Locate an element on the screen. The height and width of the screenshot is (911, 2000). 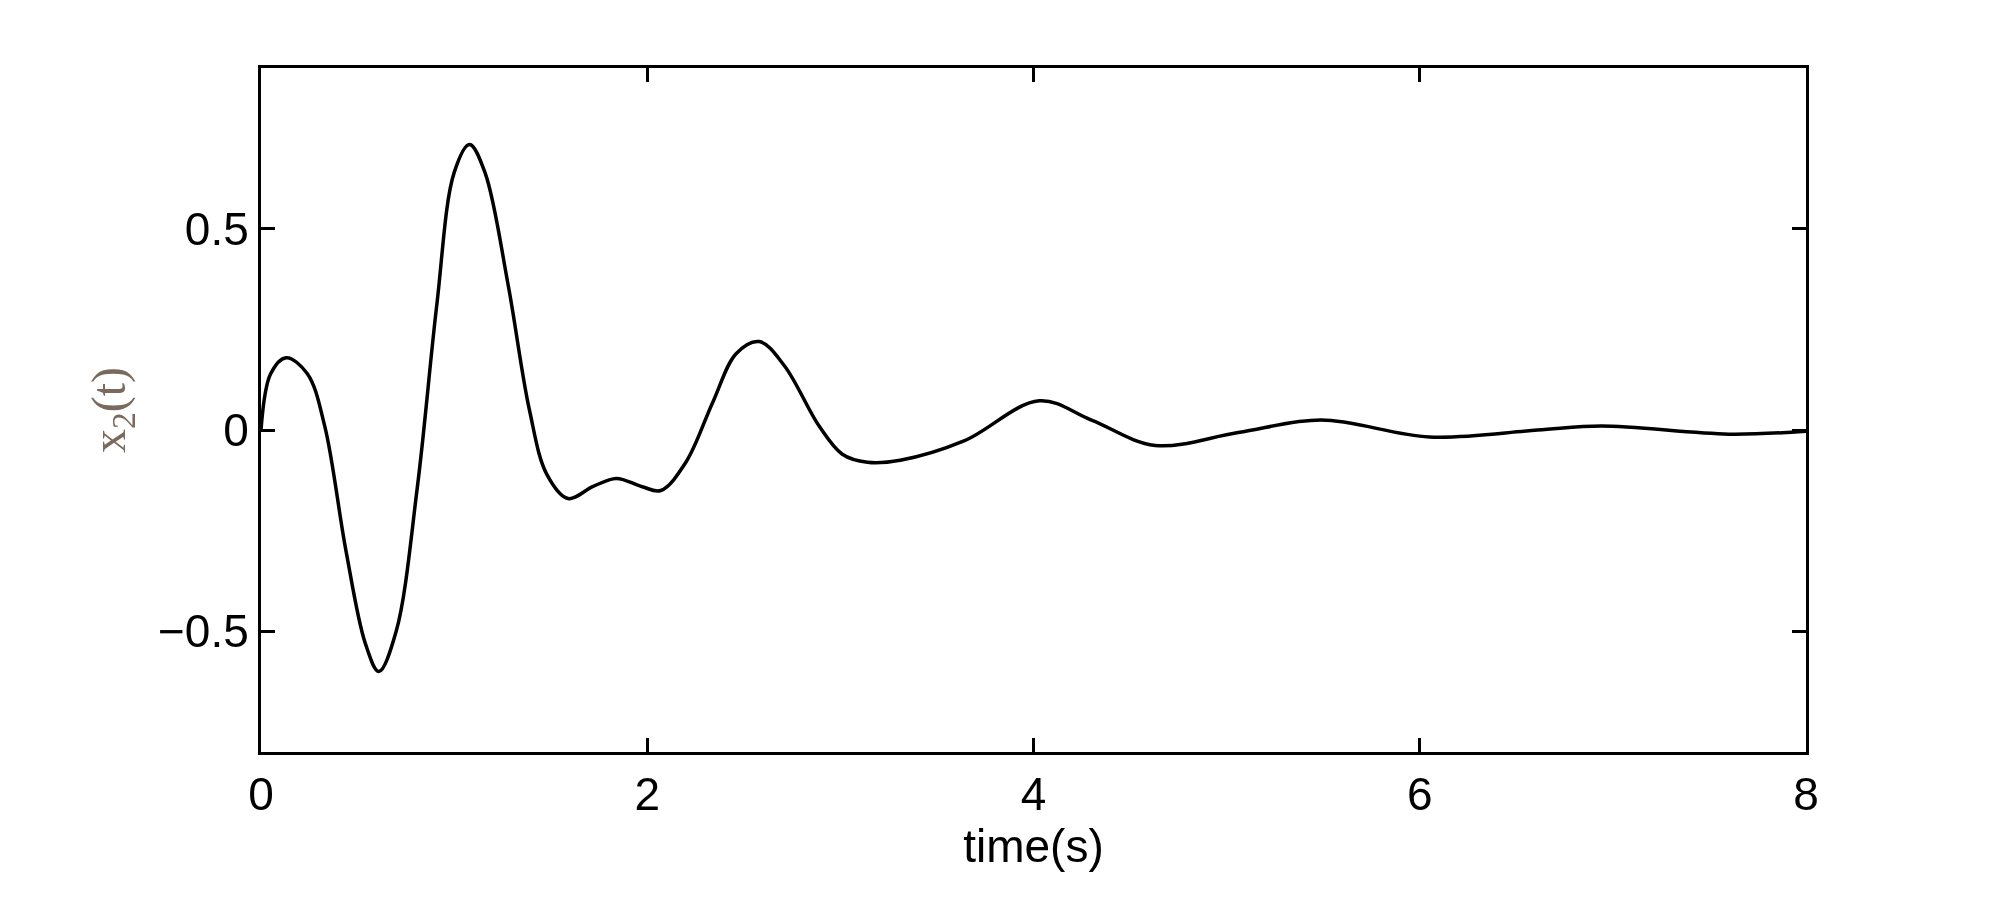
x-tick-label: 6 is located at coordinates (1419, 794).